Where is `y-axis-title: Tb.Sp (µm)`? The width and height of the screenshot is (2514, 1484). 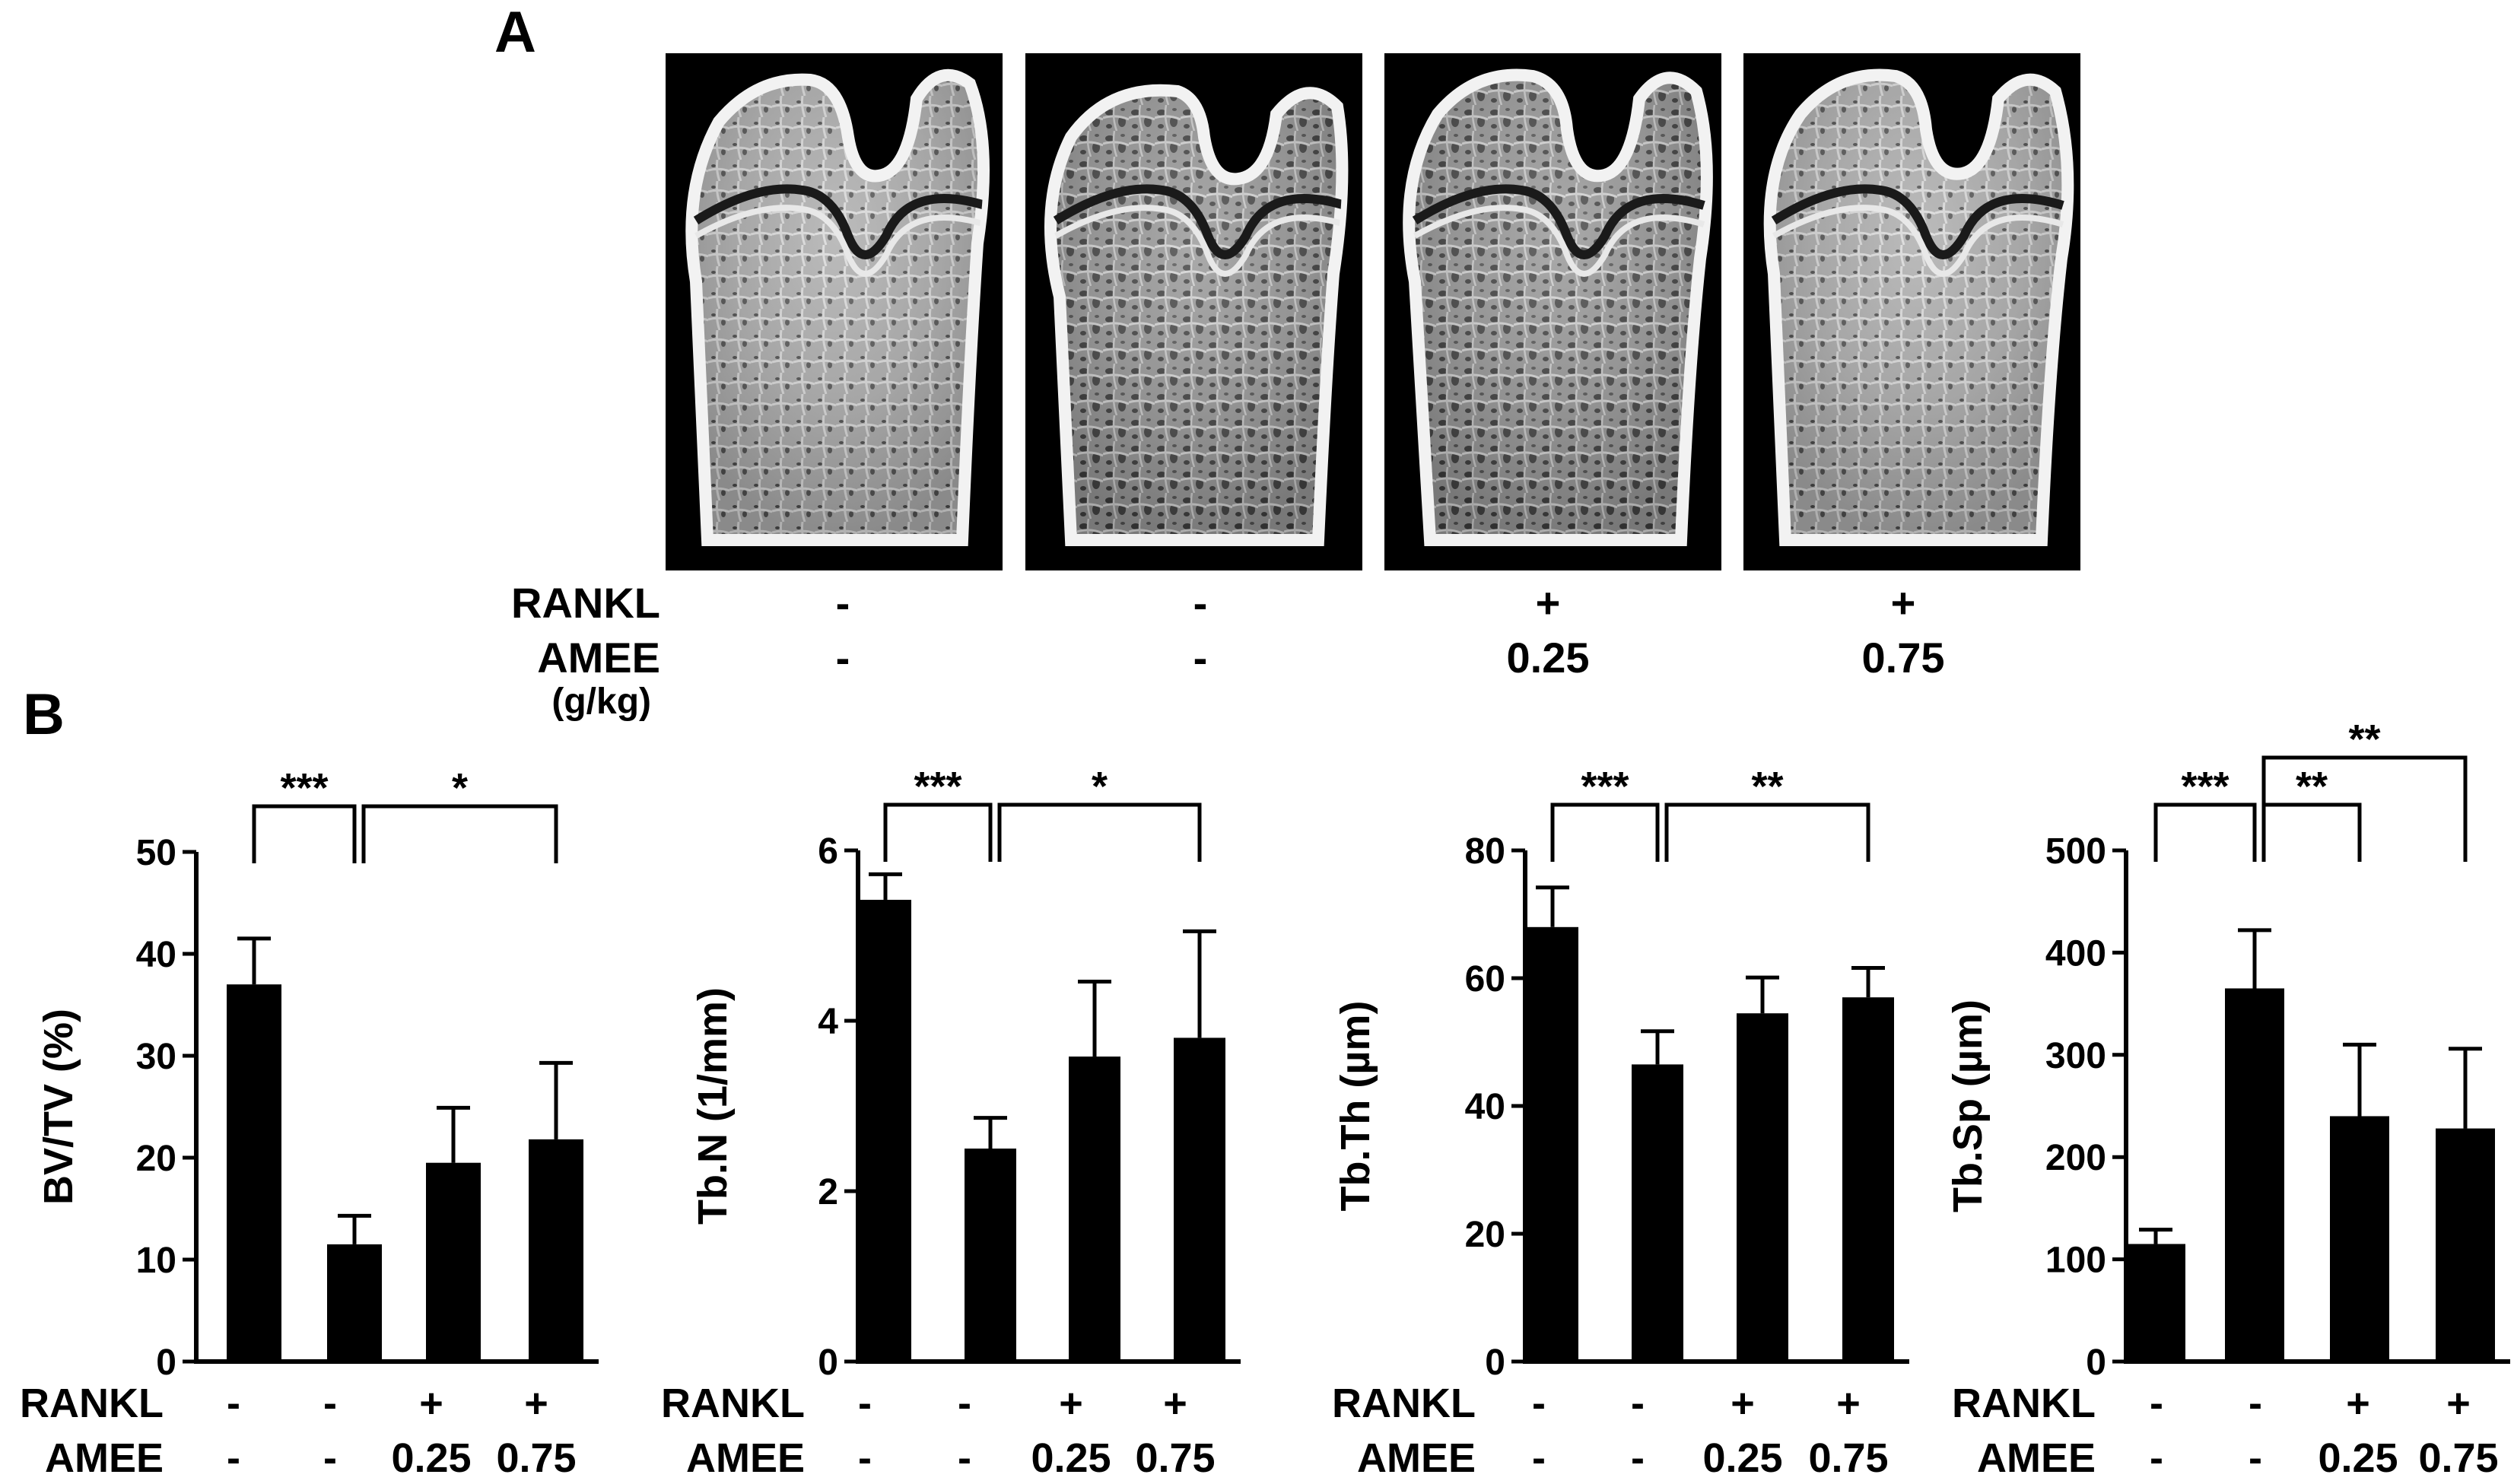 y-axis-title: Tb.Sp (µm) is located at coordinates (1968, 1105).